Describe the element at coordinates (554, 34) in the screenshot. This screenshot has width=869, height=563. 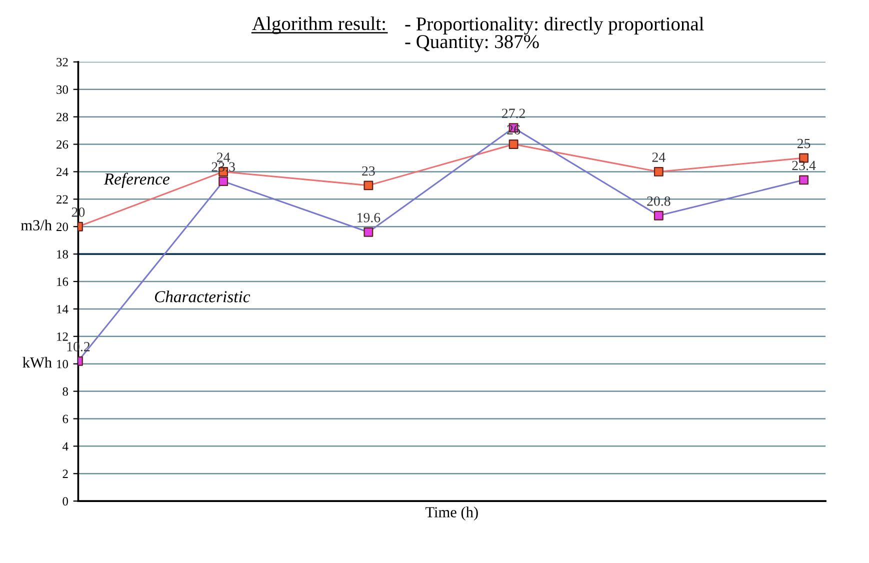
I see `chart-subtitle: - Proportionality: directly proportional - Quantity: 387%` at that location.